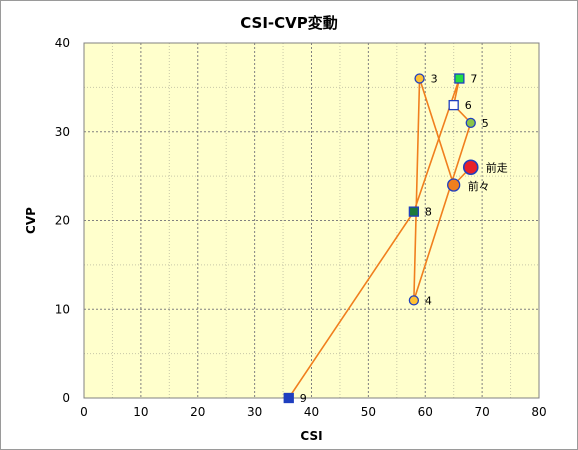 This screenshot has width=578, height=450. I want to click on x-tick-label: 80, so click(538, 412).